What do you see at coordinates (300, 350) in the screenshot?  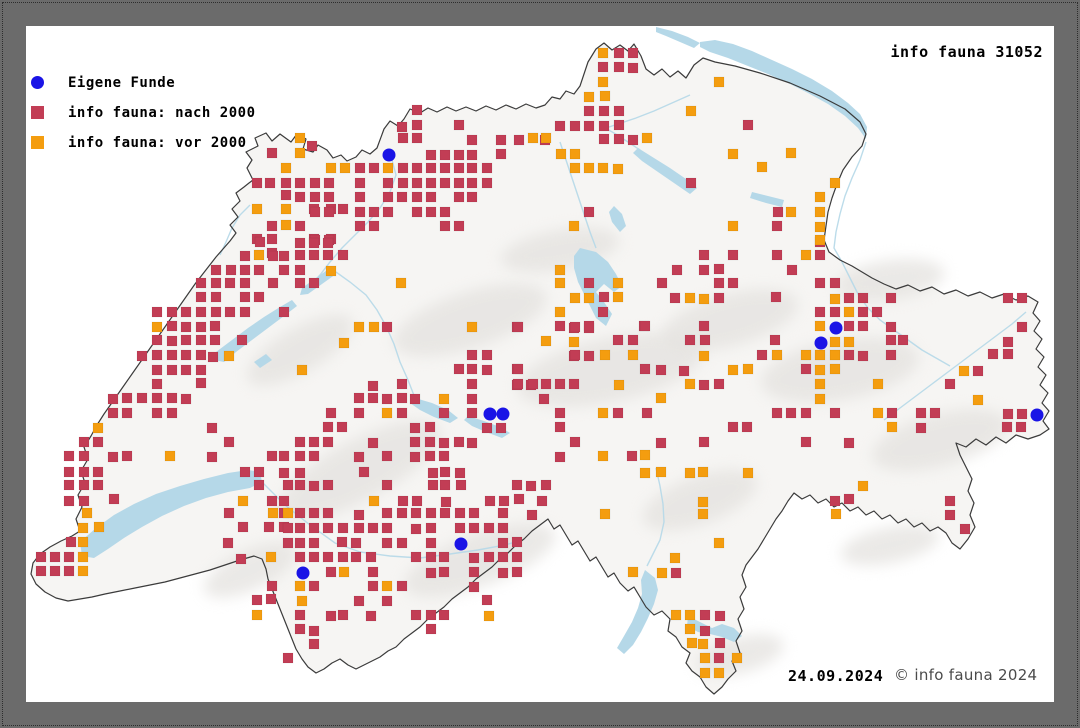 I see `relief-blob` at bounding box center [300, 350].